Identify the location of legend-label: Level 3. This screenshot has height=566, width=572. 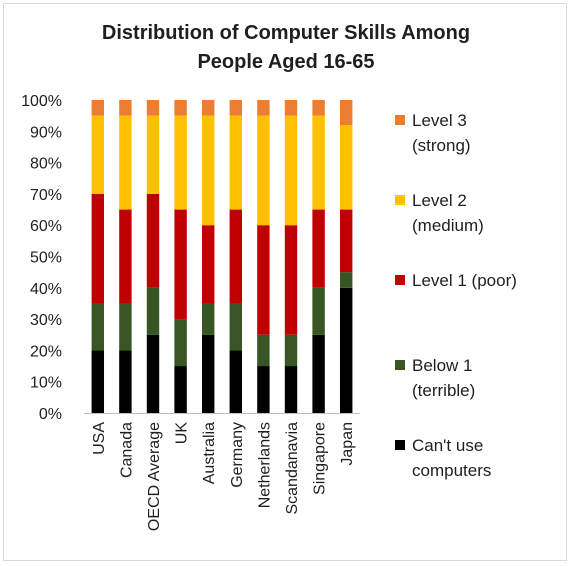
(439, 120).